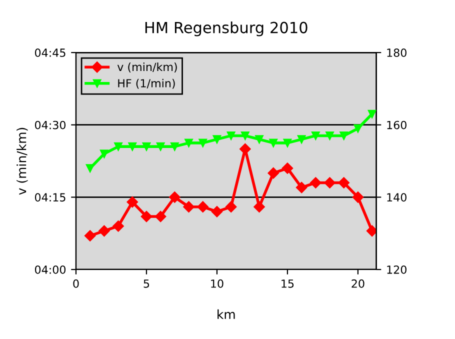 The height and width of the screenshot is (339, 455). What do you see at coordinates (217, 283) in the screenshot?
I see `x-tick-label: 10` at bounding box center [217, 283].